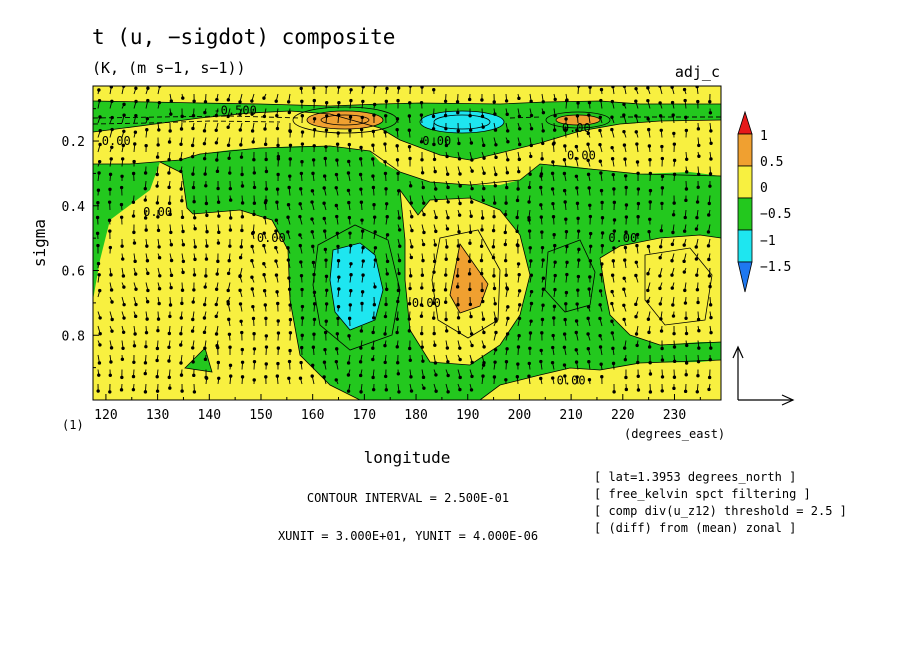 Image resolution: width=904 pixels, height=654 pixels. I want to click on contour-label: 0.00, so click(622, 238).